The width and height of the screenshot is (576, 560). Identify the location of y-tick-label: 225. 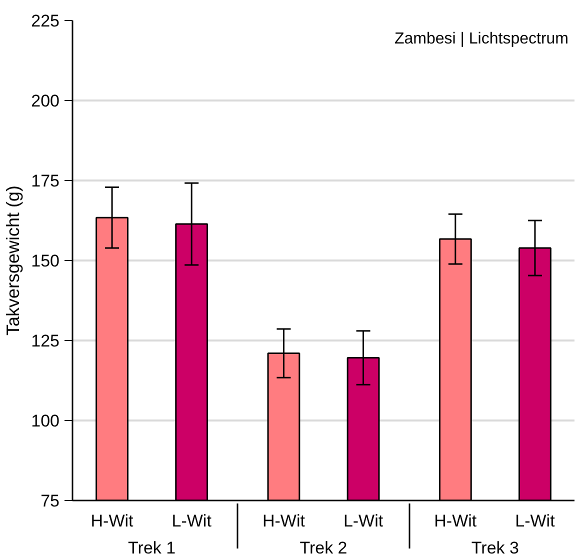
(45, 21).